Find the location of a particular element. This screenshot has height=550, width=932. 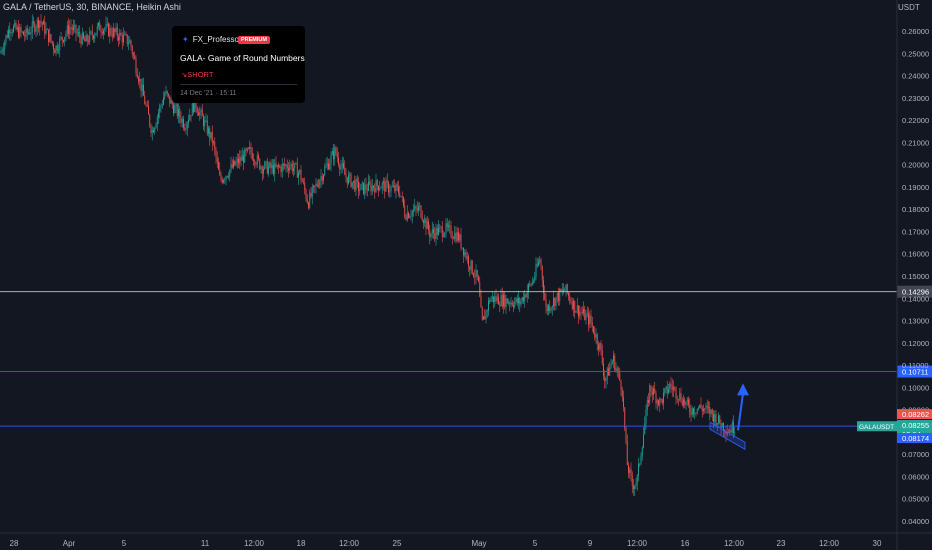

author-line: ✦ FX_Professor is located at coordinates (212, 39).